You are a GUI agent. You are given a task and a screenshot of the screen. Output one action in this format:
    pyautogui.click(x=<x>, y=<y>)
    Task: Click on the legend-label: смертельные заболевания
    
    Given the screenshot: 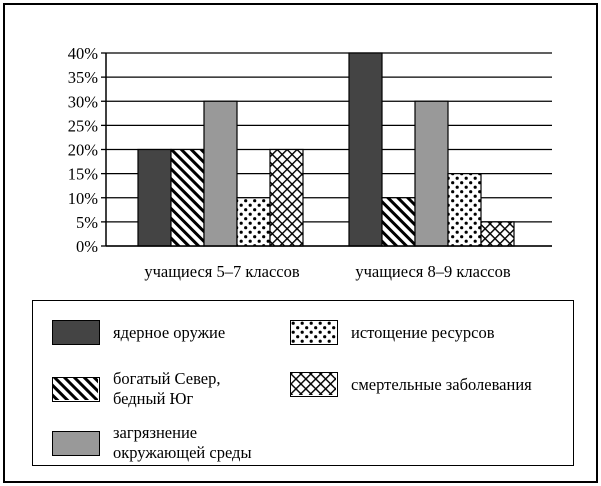 What is the action you would take?
    pyautogui.click(x=441, y=384)
    